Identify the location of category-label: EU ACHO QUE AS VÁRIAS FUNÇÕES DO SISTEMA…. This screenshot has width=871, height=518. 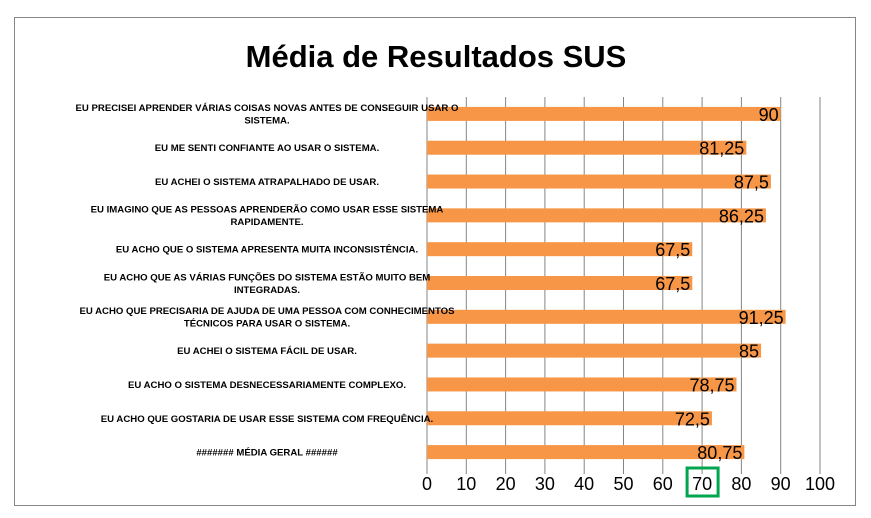
(267, 277).